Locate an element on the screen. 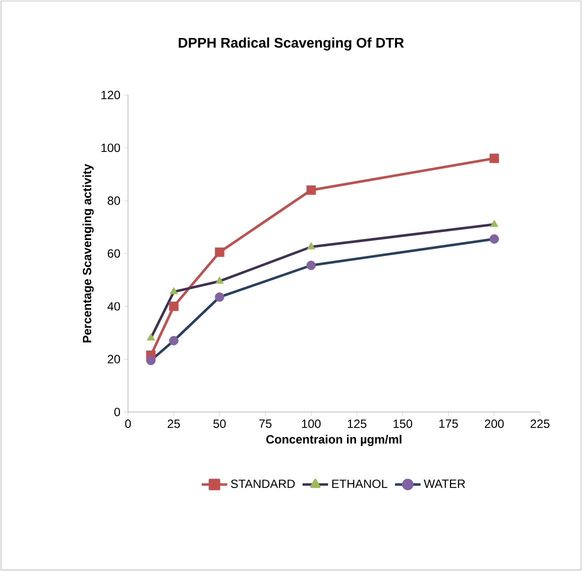  x-tick-label: 0 is located at coordinates (128, 424).